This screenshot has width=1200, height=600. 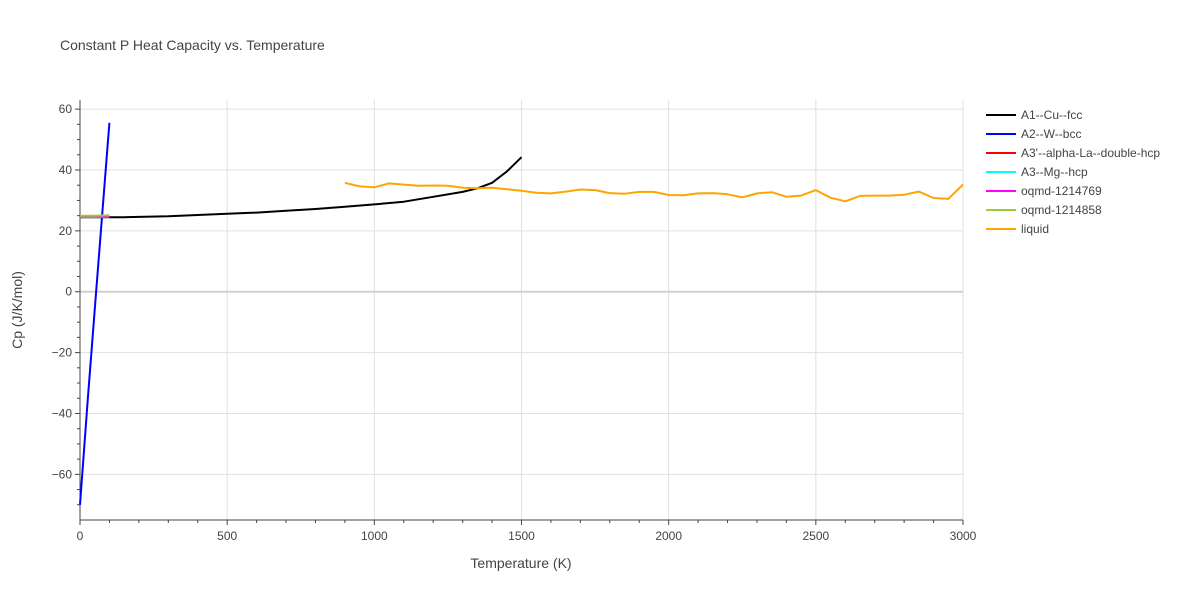 What do you see at coordinates (62, 474) in the screenshot?
I see `y-tick-label: −60` at bounding box center [62, 474].